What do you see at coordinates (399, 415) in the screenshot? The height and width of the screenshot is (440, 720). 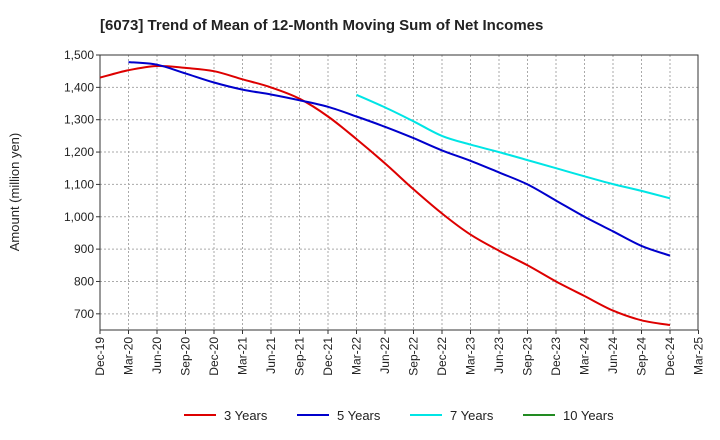 I see `legend: 3 Years 5 Years 7 Years 10 Years` at bounding box center [399, 415].